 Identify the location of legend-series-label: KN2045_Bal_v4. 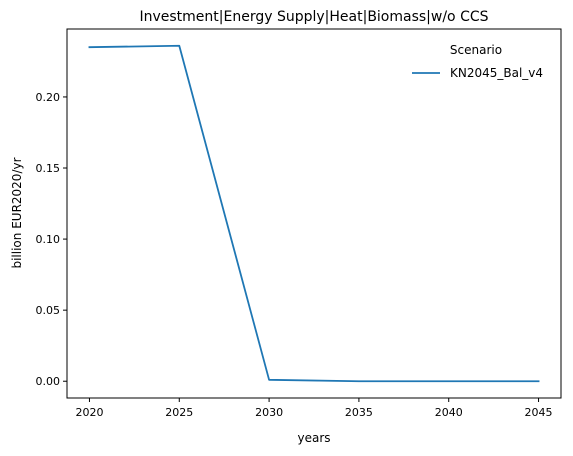
(496, 73).